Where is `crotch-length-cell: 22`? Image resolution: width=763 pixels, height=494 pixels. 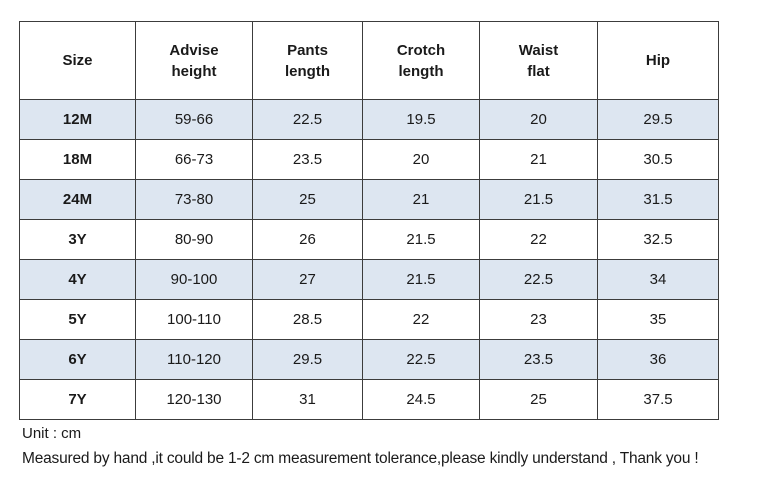
crotch-length-cell: 22 is located at coordinates (421, 319).